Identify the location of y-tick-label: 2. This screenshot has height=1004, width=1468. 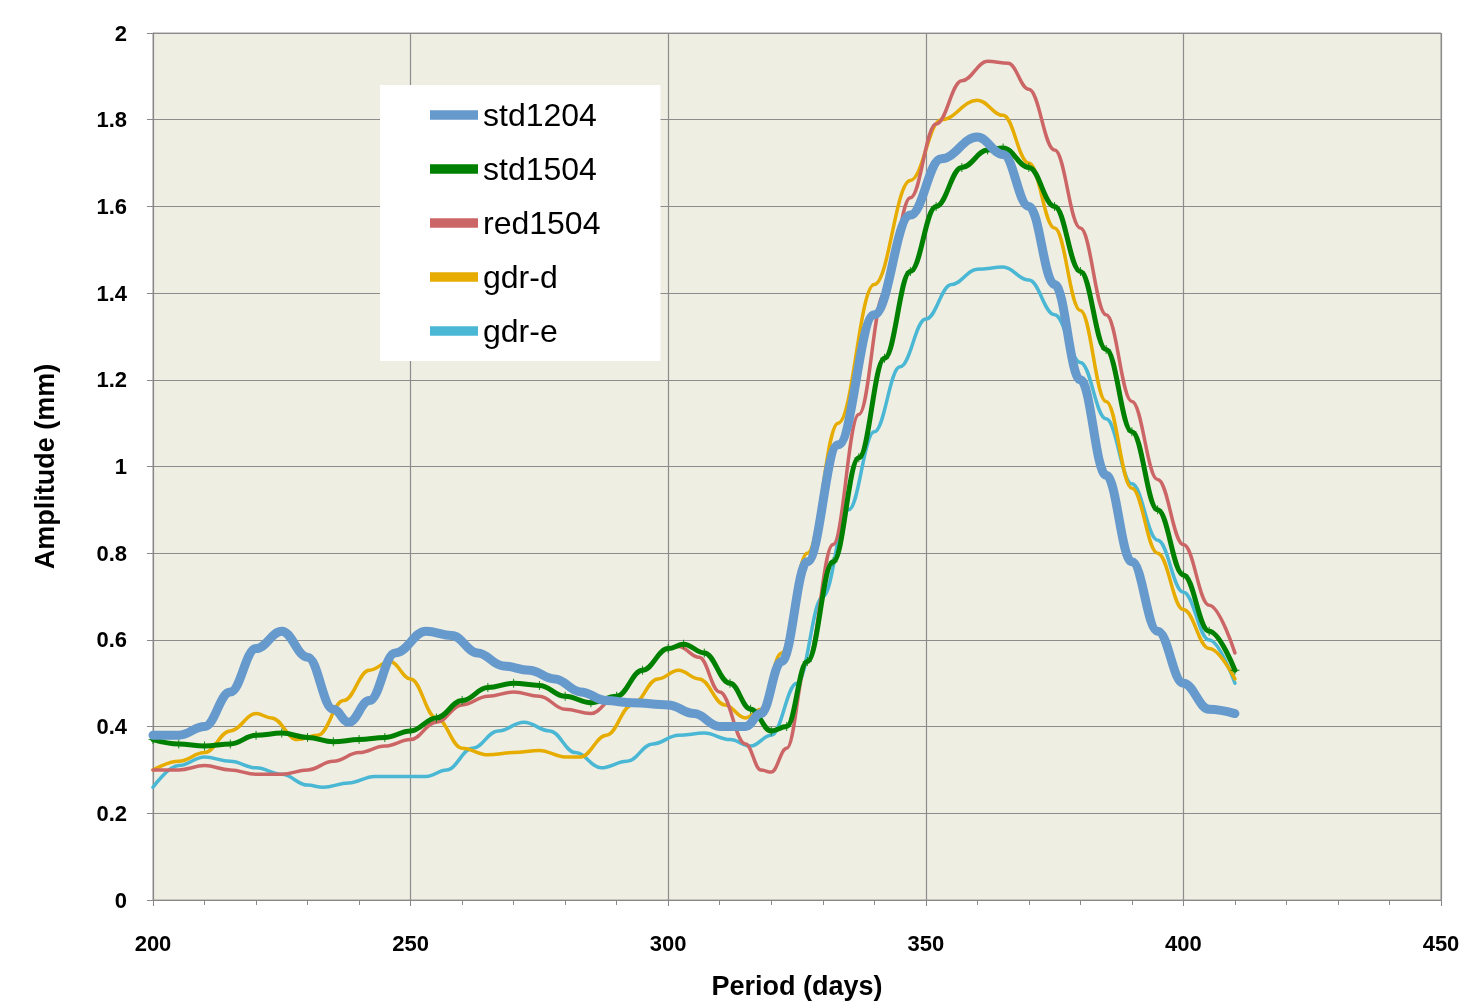
(120, 33).